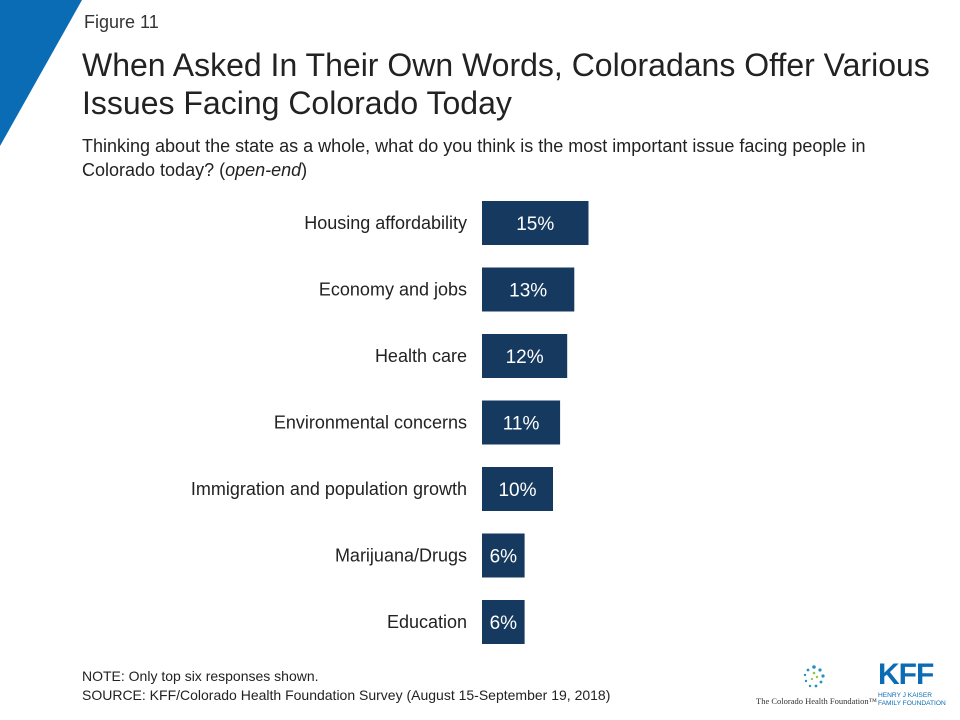 The height and width of the screenshot is (720, 960). Describe the element at coordinates (421, 356) in the screenshot. I see `category-label: Health care` at that location.